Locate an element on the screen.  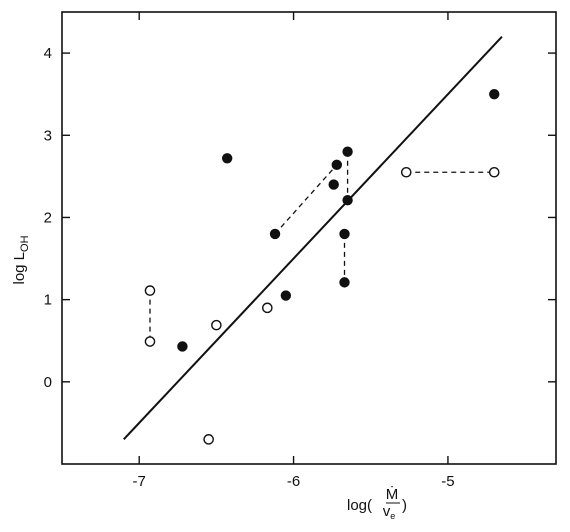
dashed-link is located at coordinates (306, 199).